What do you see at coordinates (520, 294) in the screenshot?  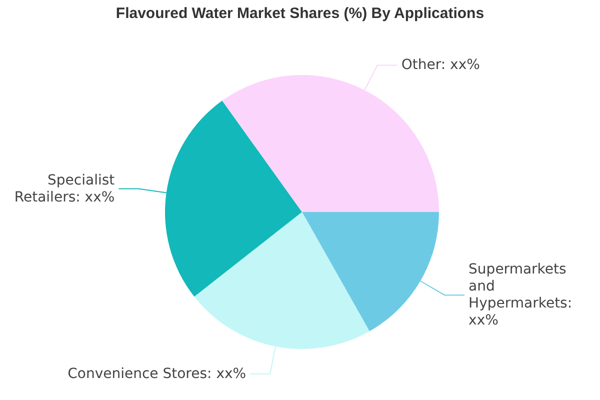 I see `slice-label: Supermarkets and Hypermarkets: xx%` at bounding box center [520, 294].